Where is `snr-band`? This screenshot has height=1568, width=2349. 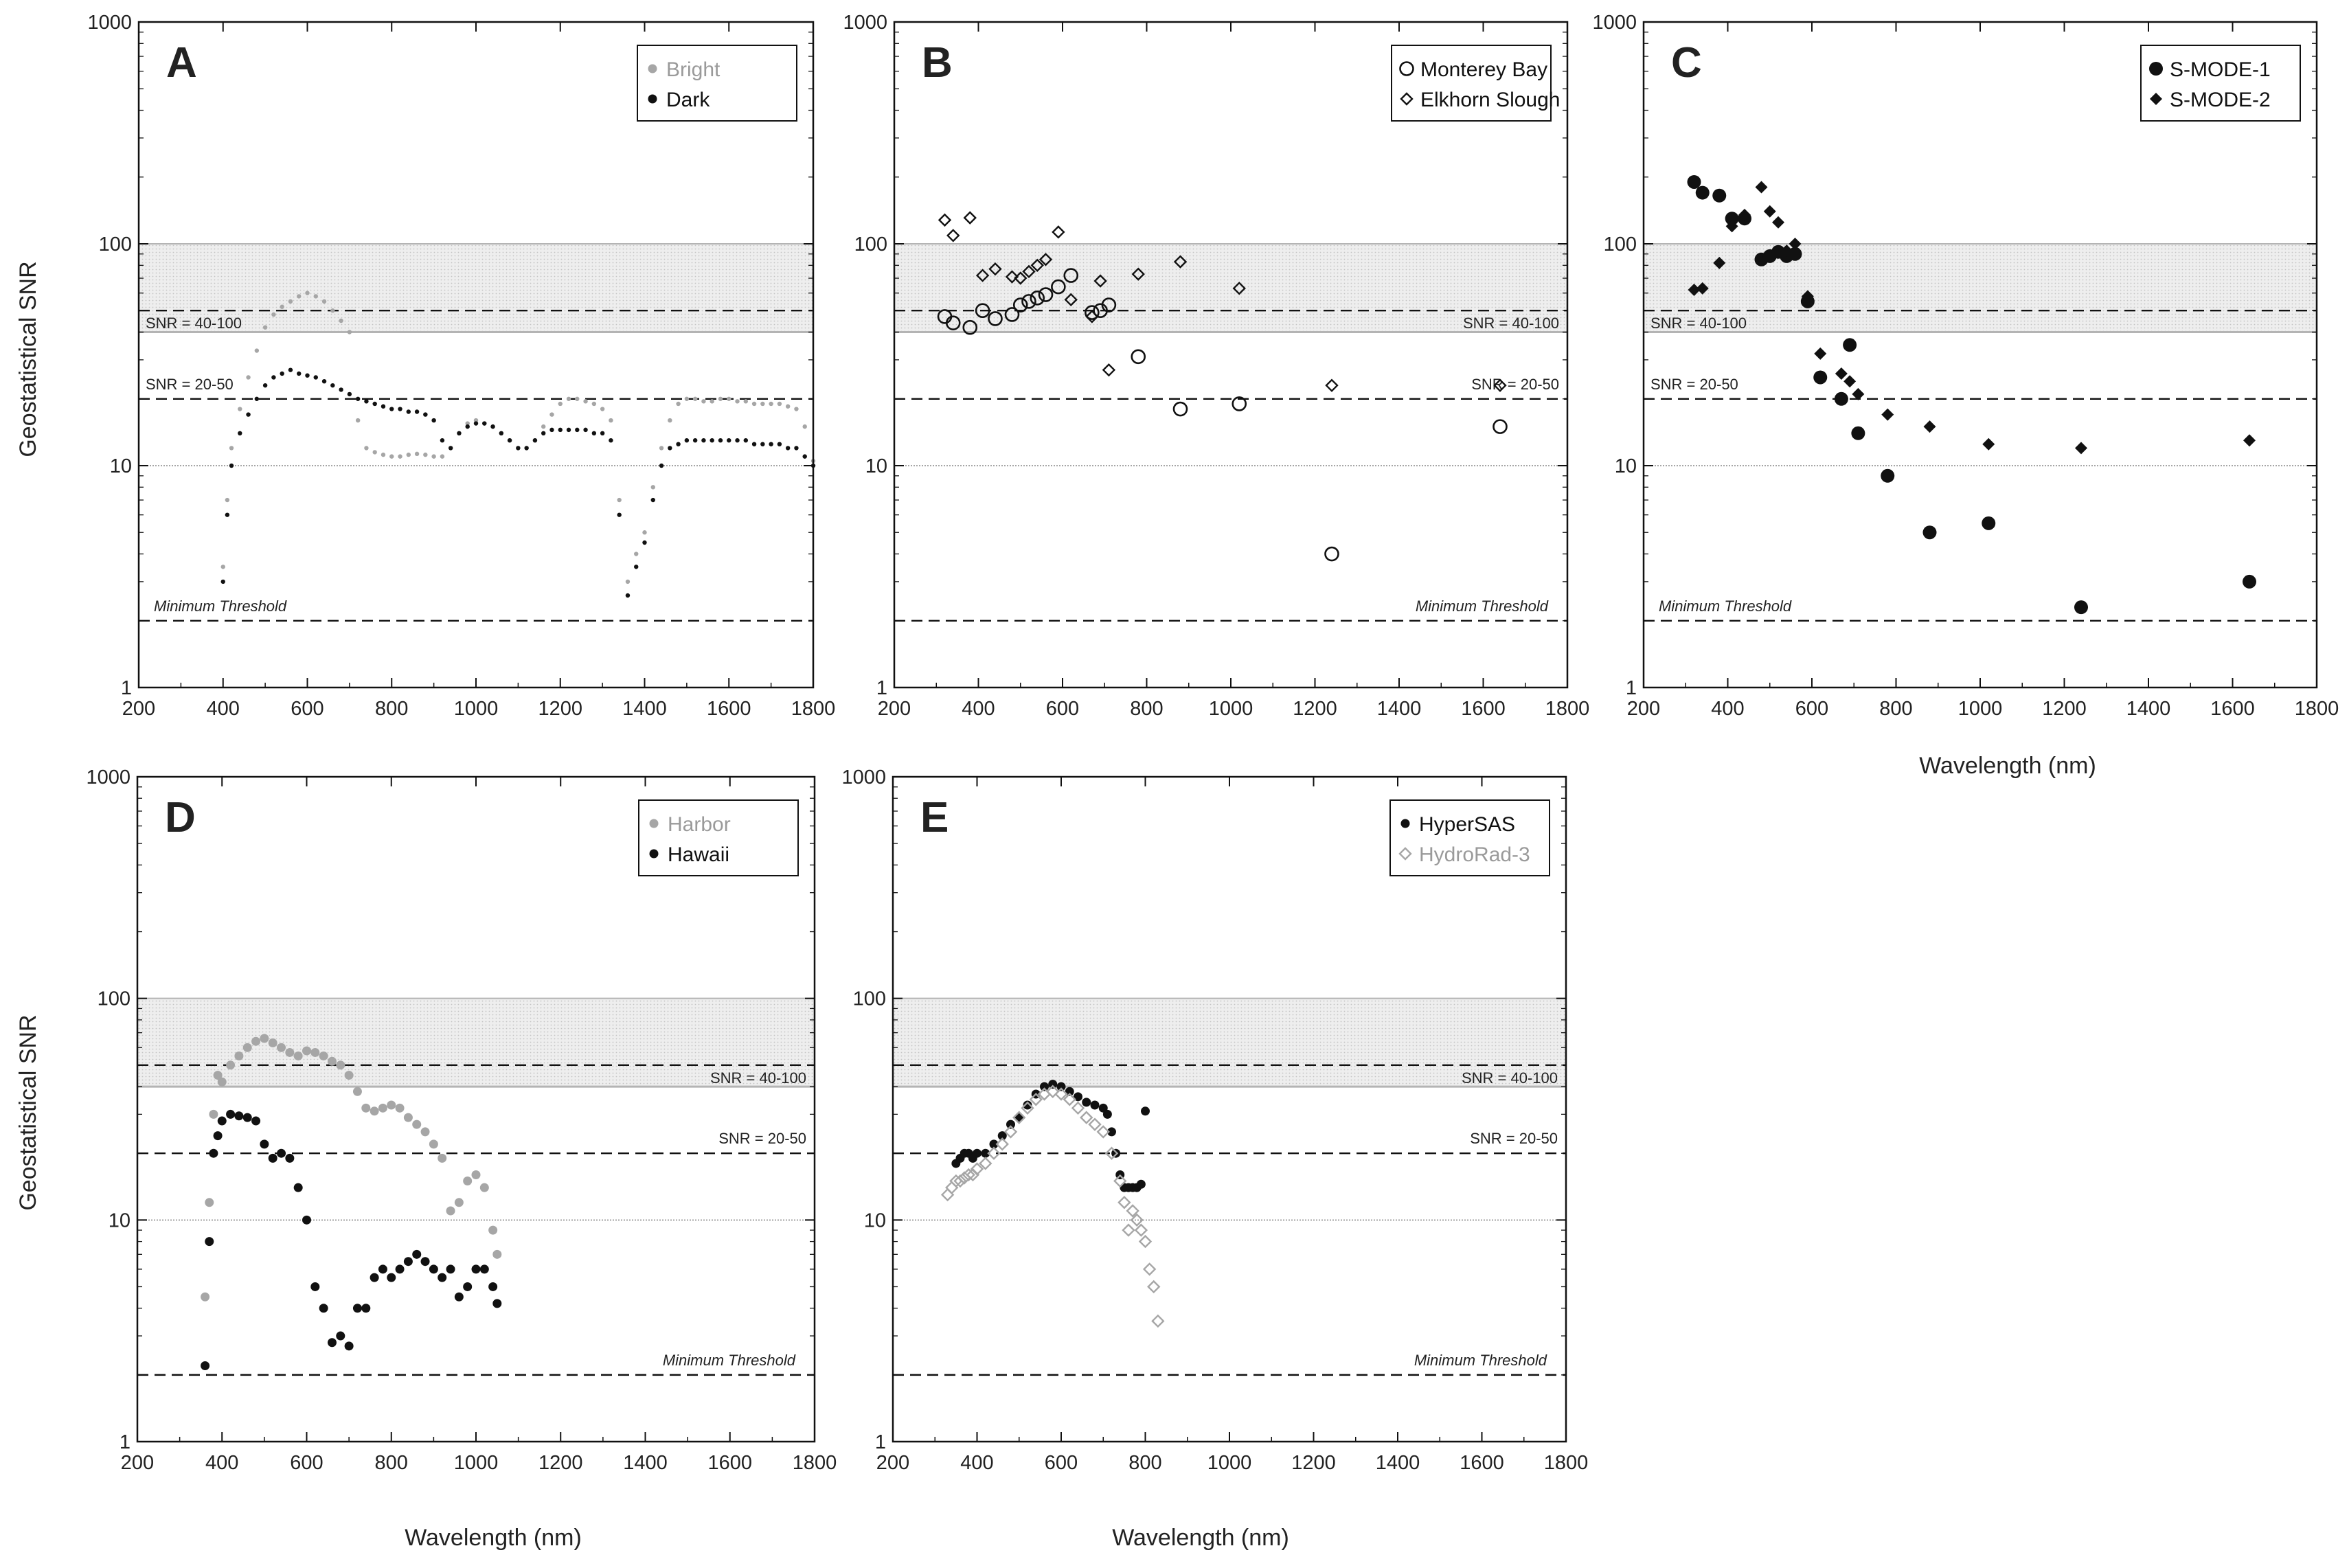
snr-band is located at coordinates (476, 1042).